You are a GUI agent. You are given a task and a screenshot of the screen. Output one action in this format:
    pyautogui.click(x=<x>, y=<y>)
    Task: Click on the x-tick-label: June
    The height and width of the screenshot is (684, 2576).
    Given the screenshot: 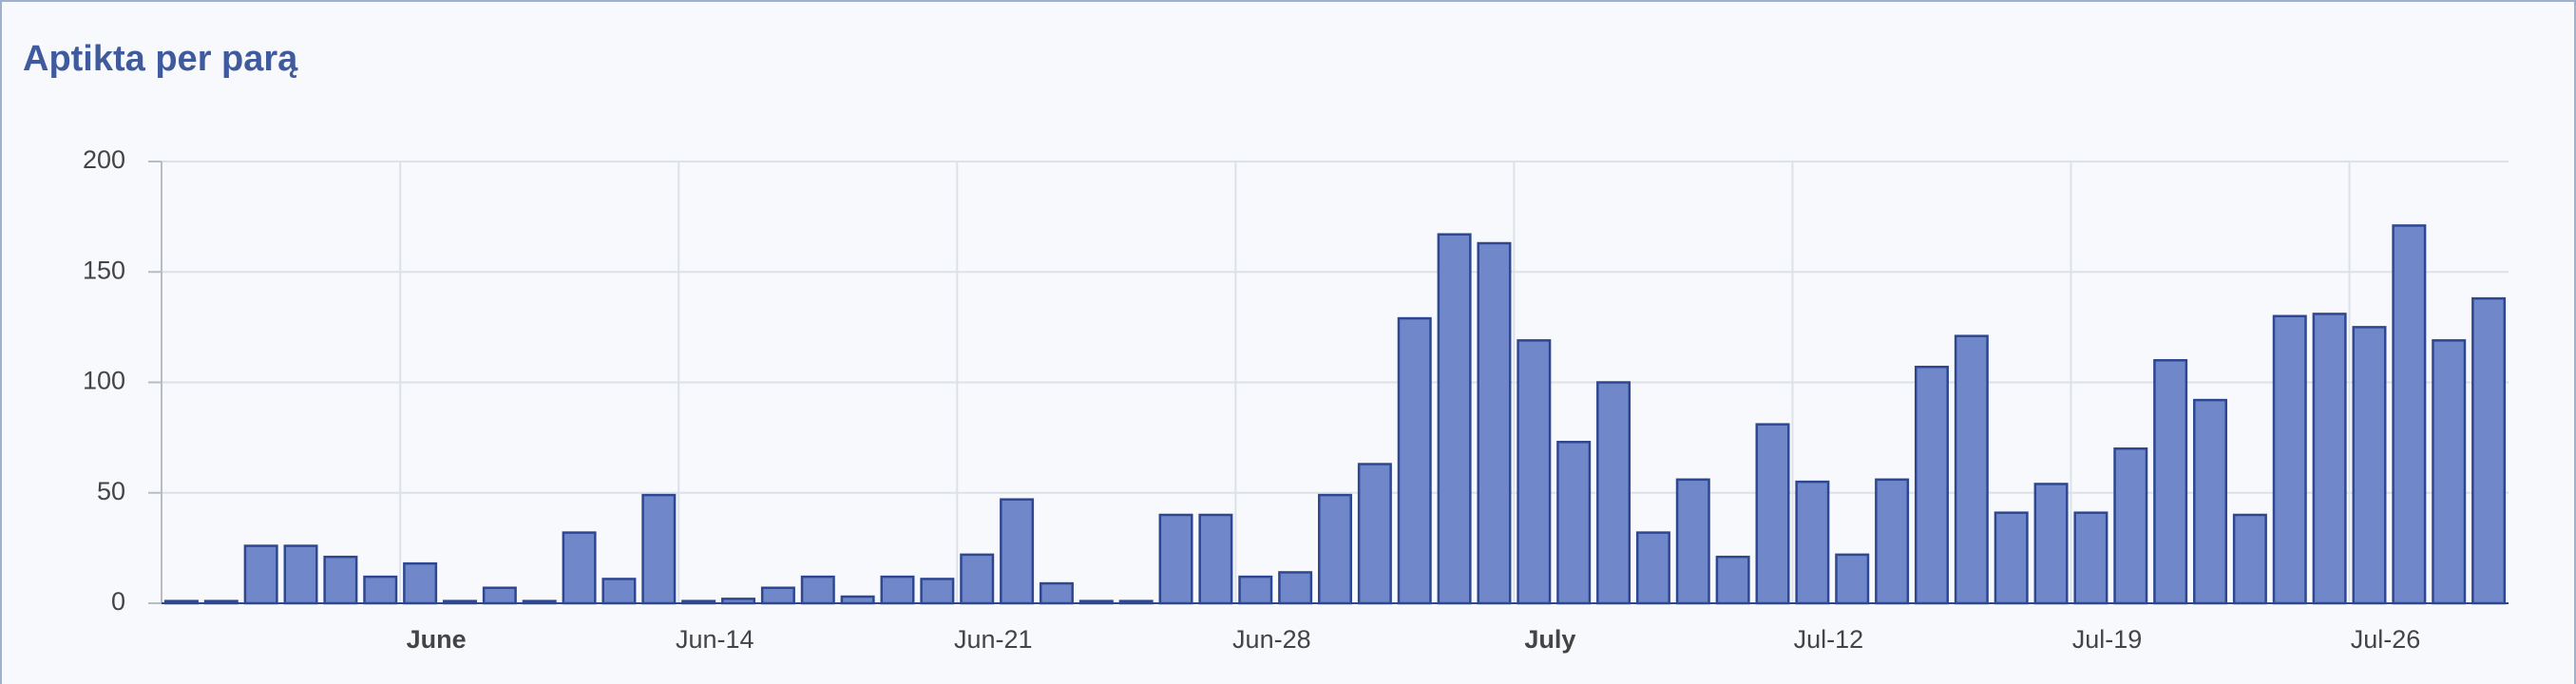 What is the action you would take?
    pyautogui.click(x=437, y=639)
    